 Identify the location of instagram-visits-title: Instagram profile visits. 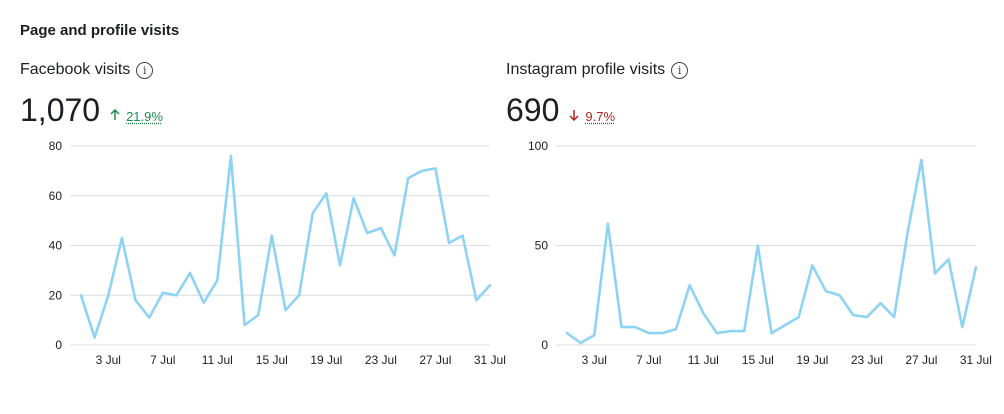
(586, 69).